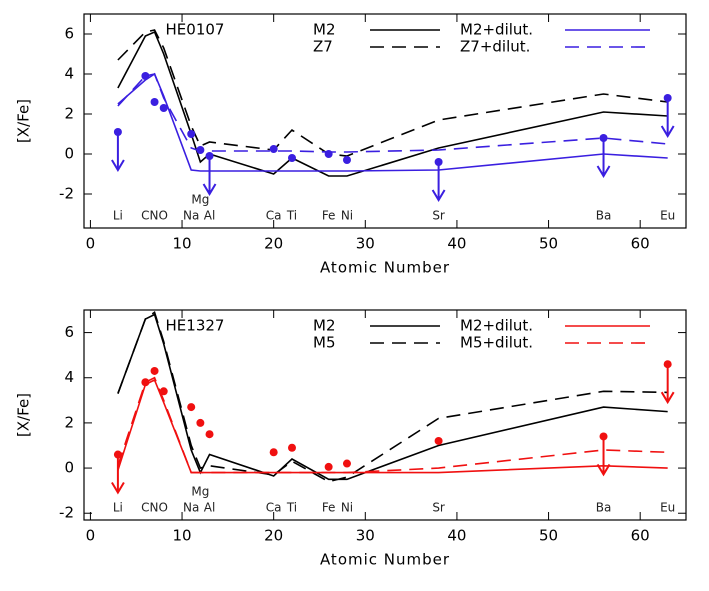 The image size is (709, 591). I want to click on legend-label: Z7, so click(323, 47).